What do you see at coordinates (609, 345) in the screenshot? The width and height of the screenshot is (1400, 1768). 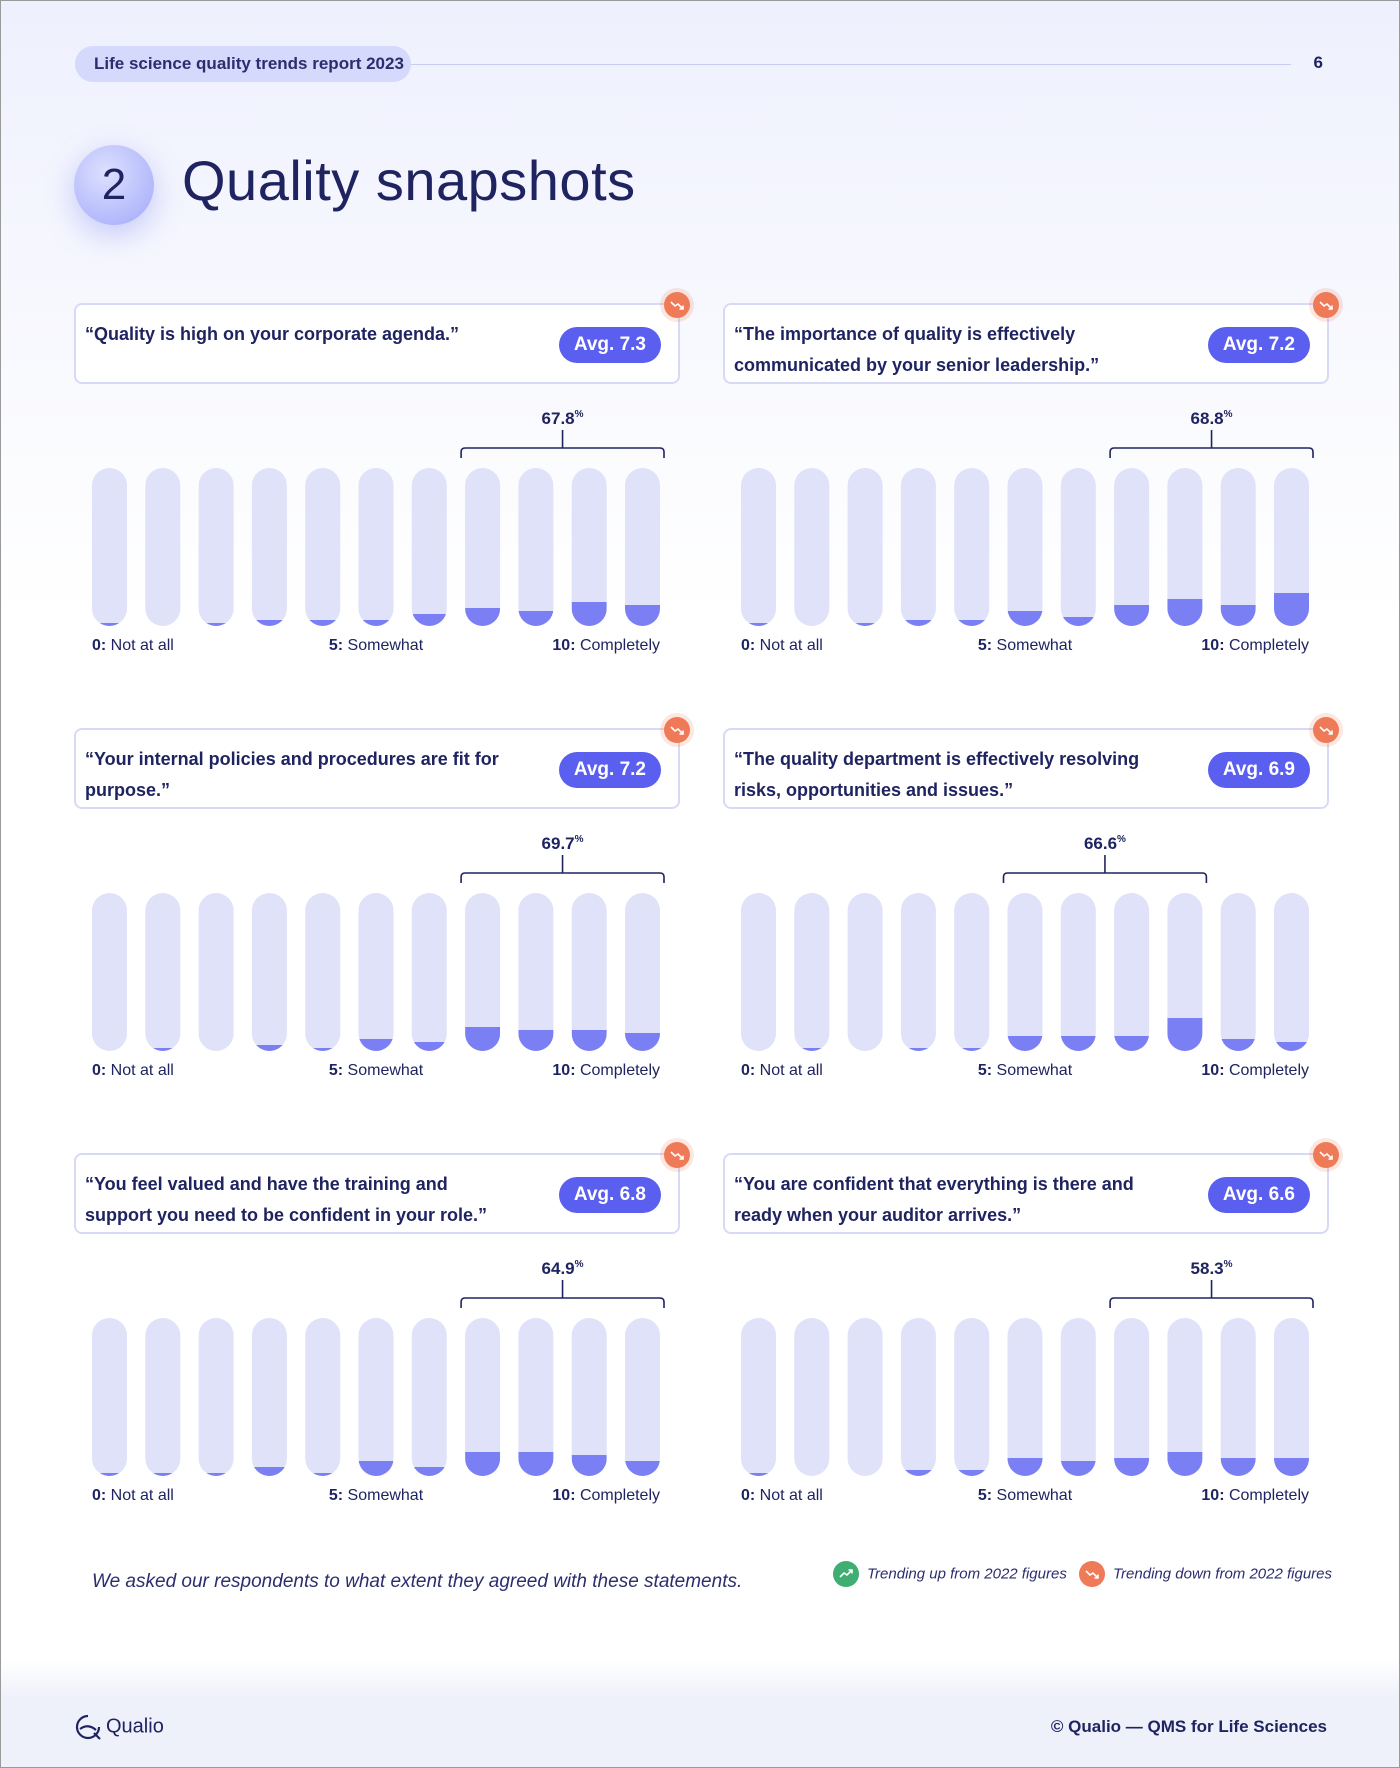 I see `average-badge: Avg. 7.3` at bounding box center [609, 345].